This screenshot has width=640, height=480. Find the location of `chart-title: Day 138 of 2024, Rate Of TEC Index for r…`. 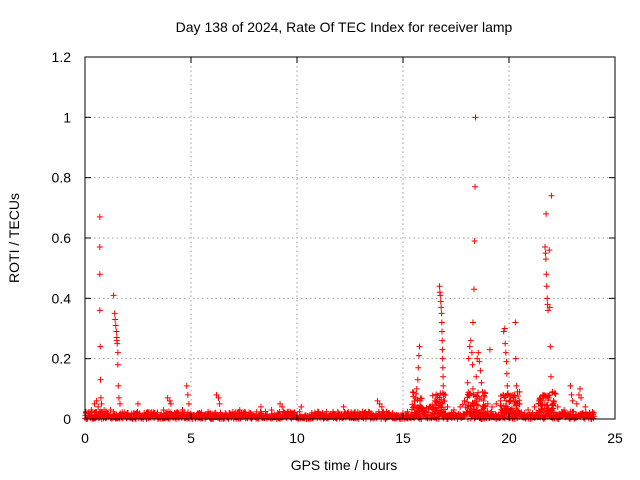

chart-title: Day 138 of 2024, Rate Of TEC Index for r… is located at coordinates (344, 27).